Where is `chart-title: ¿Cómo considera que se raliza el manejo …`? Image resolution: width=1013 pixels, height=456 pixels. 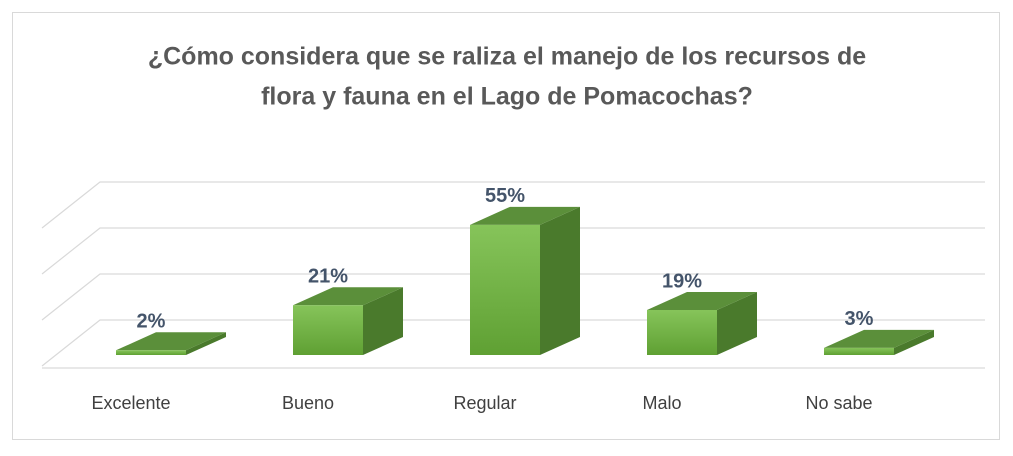
chart-title: ¿Cómo considera que se raliza el manejo … is located at coordinates (507, 57).